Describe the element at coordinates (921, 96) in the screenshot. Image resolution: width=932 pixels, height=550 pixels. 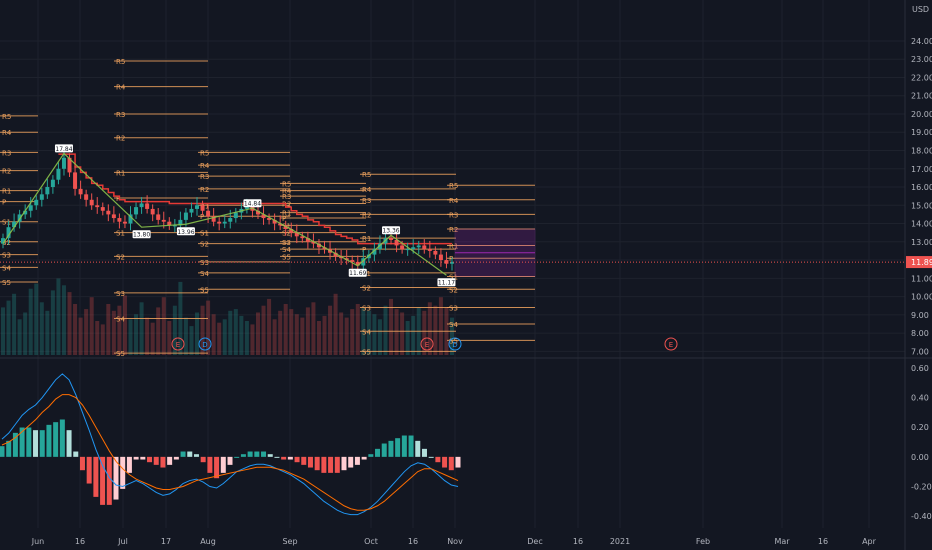
I see `y-tick-label: 21.00` at that location.